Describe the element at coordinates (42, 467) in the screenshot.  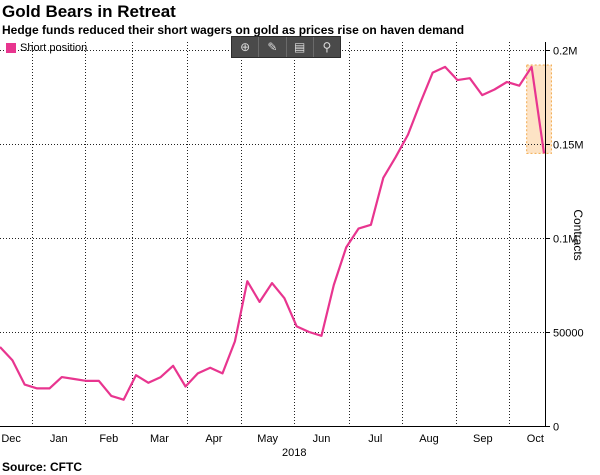
I see `source-note: Source: CFTC` at that location.